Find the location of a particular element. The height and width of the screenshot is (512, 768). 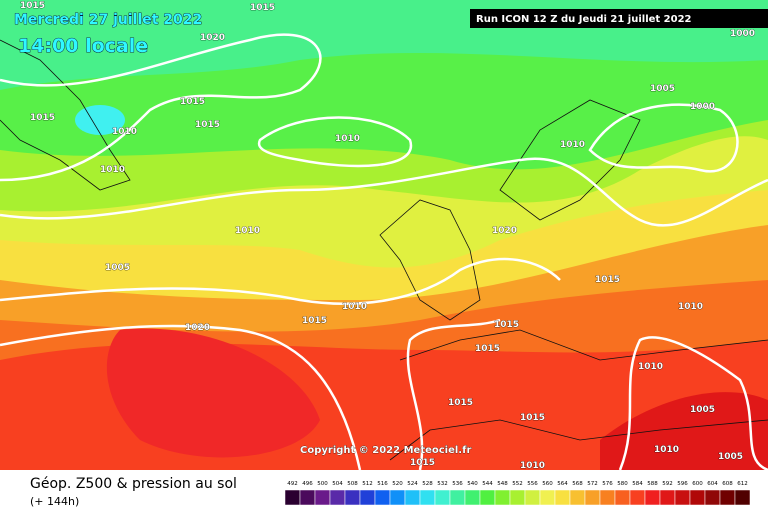

scale-label: 532 is located at coordinates (442, 484).